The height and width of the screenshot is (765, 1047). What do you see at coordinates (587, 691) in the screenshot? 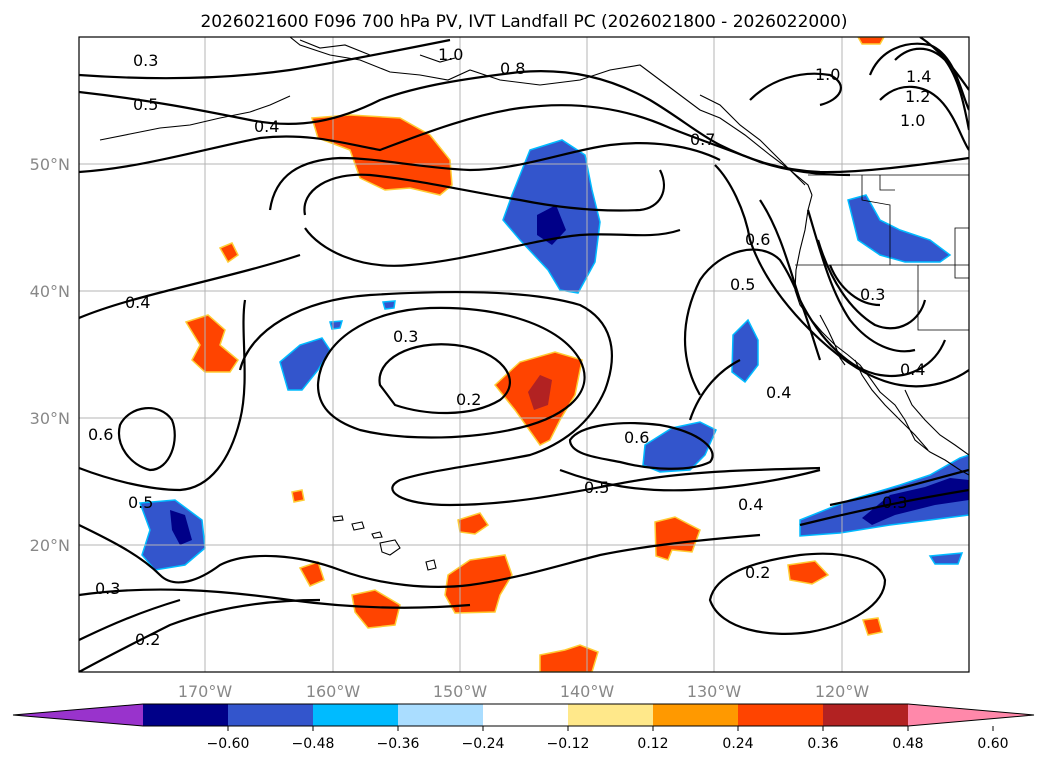
I see `lon-label: 140°W` at bounding box center [587, 691].